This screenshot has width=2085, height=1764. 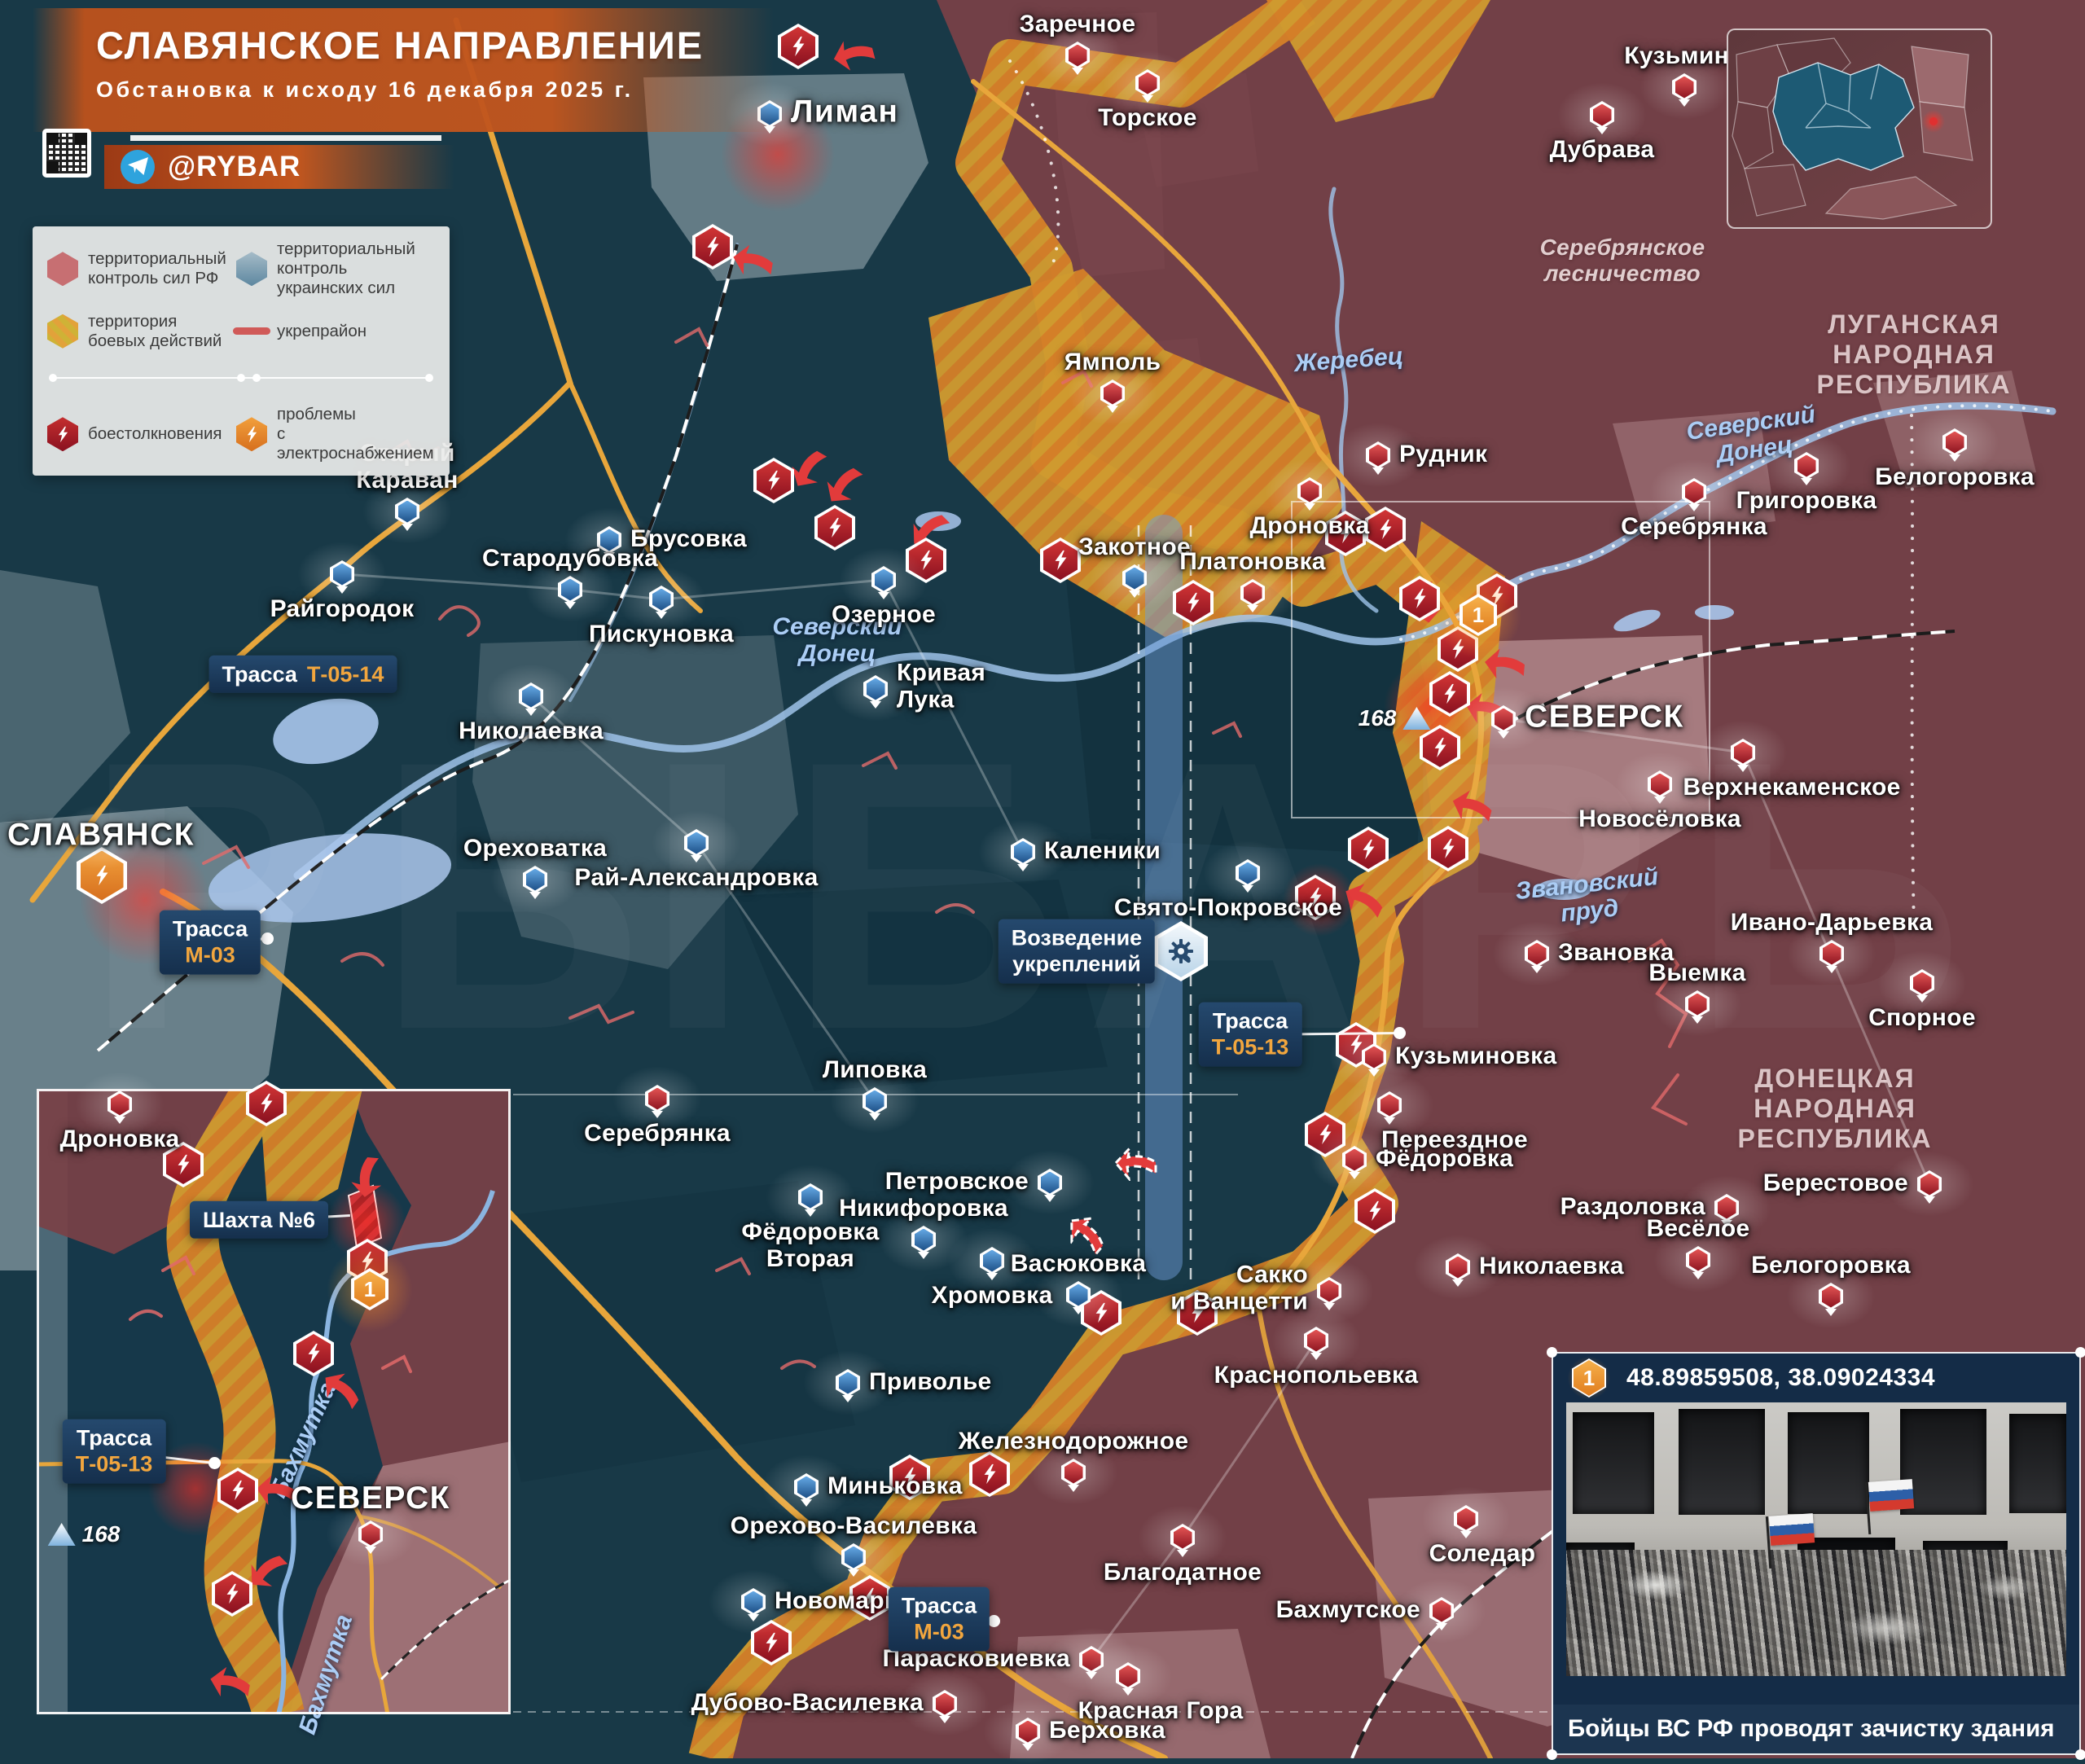 I want to click on town-label: Белогоровка, so click(x=1831, y=1265).